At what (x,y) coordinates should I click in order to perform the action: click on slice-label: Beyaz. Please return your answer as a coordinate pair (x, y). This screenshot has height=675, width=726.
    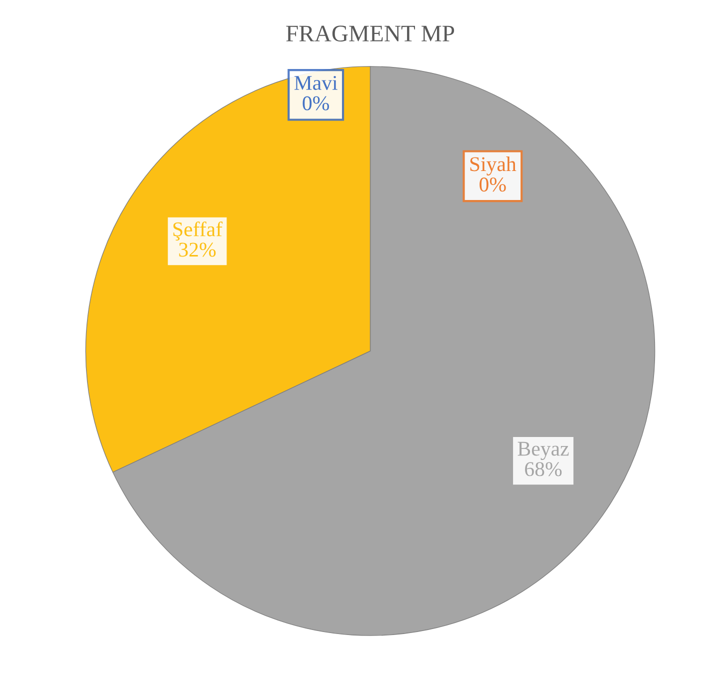
    Looking at the image, I should click on (543, 451).